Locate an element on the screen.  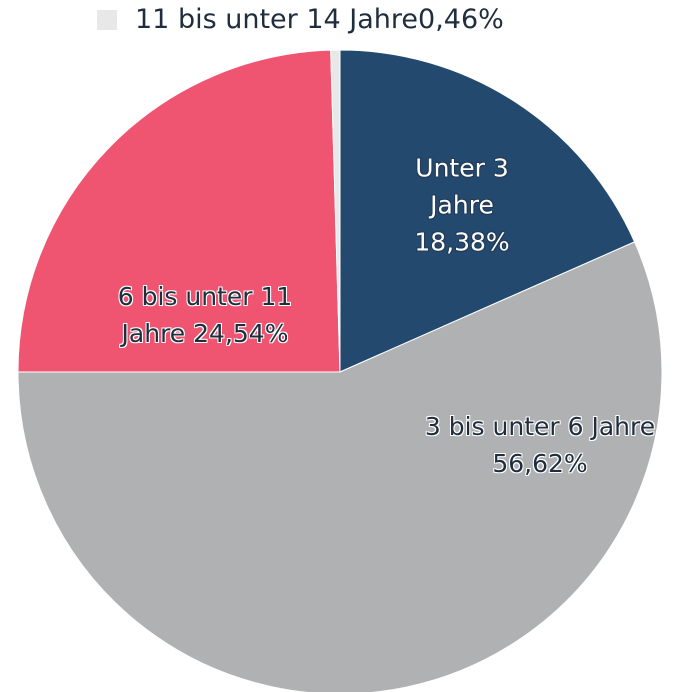
legend-swatch is located at coordinates (107, 19).